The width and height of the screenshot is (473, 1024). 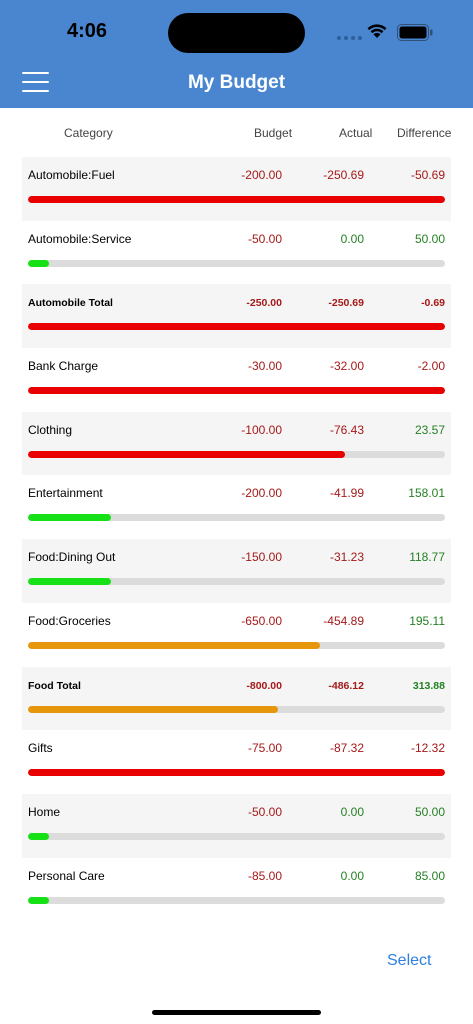 I want to click on row-category: Gifts, so click(x=40, y=748).